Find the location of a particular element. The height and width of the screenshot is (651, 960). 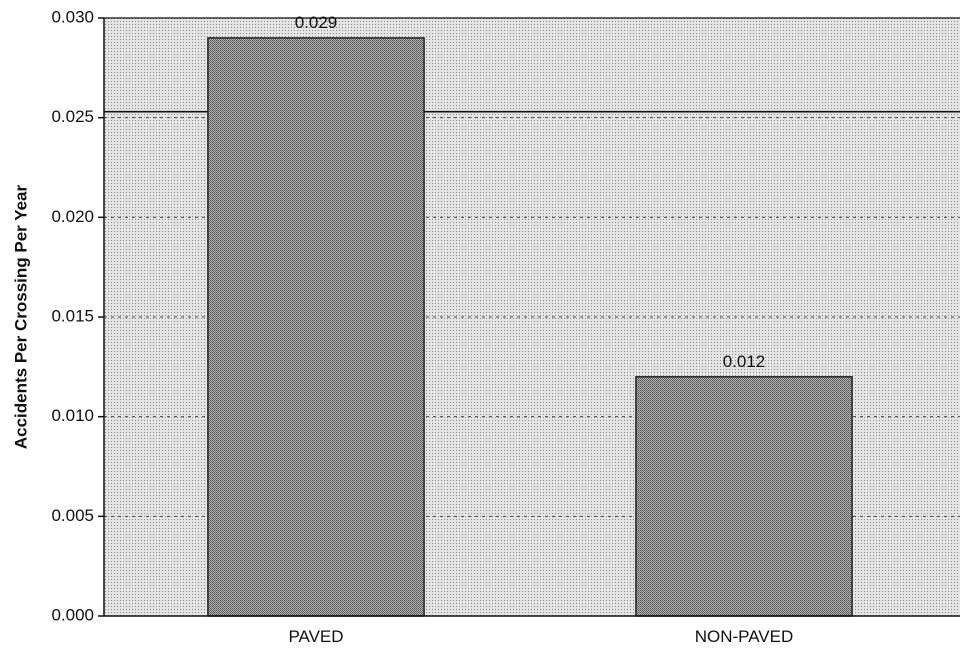

y-tick-label: 0.010 is located at coordinates (72, 415).